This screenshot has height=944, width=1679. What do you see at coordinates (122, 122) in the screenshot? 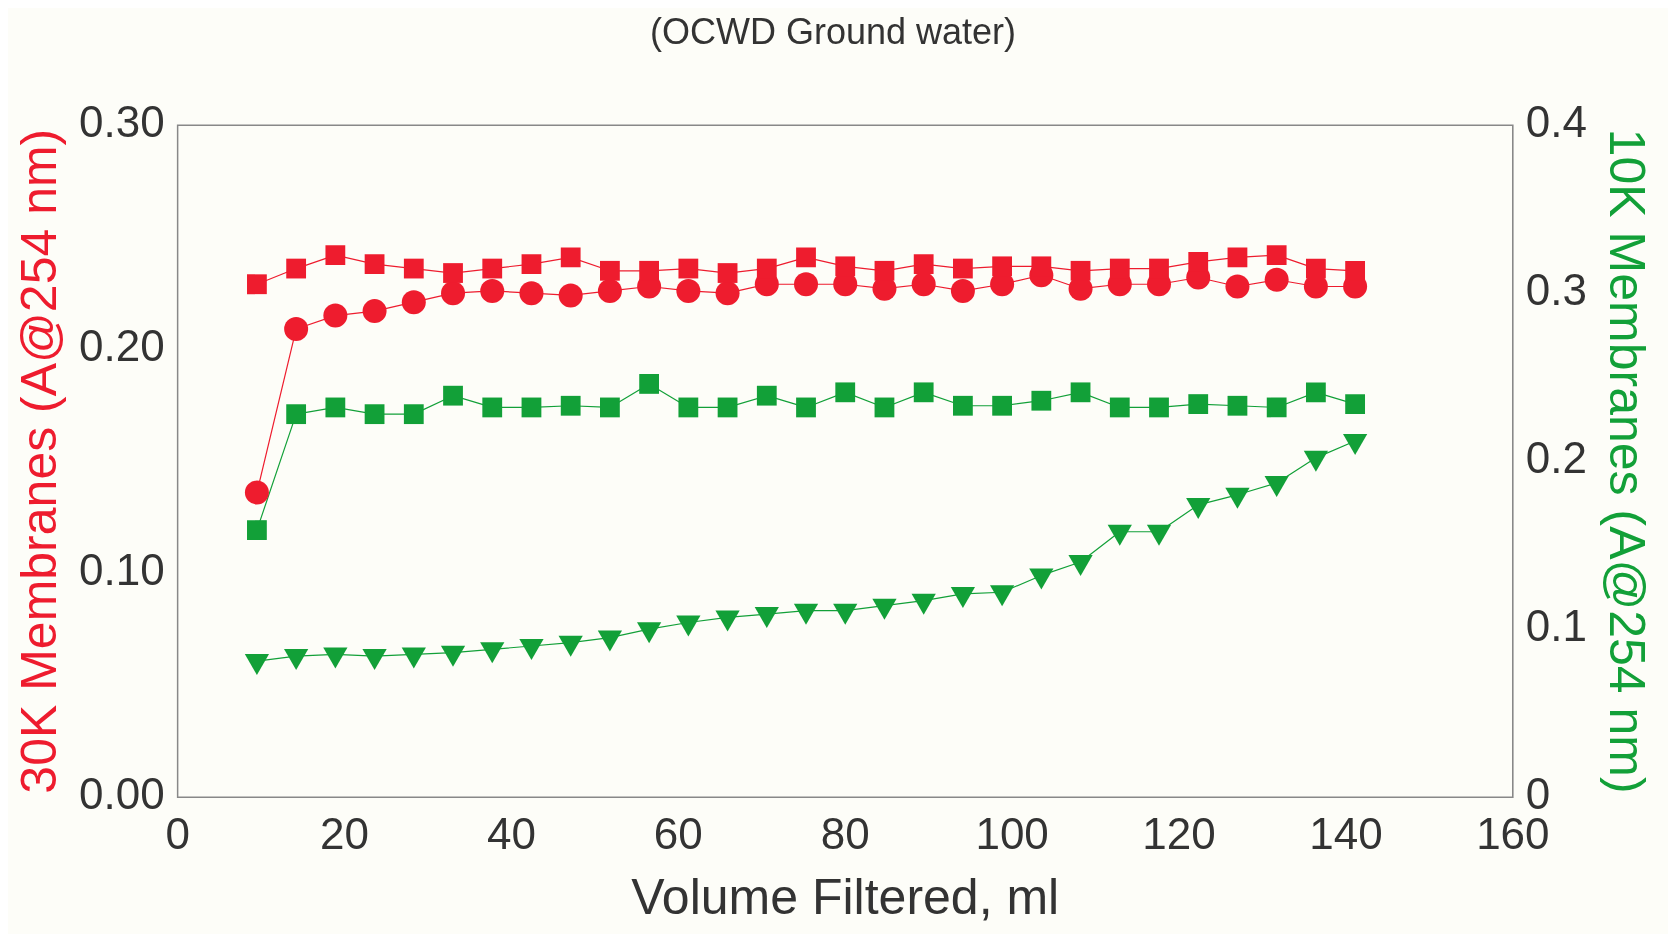
I see `y-tick-label: 0.30` at bounding box center [122, 122].